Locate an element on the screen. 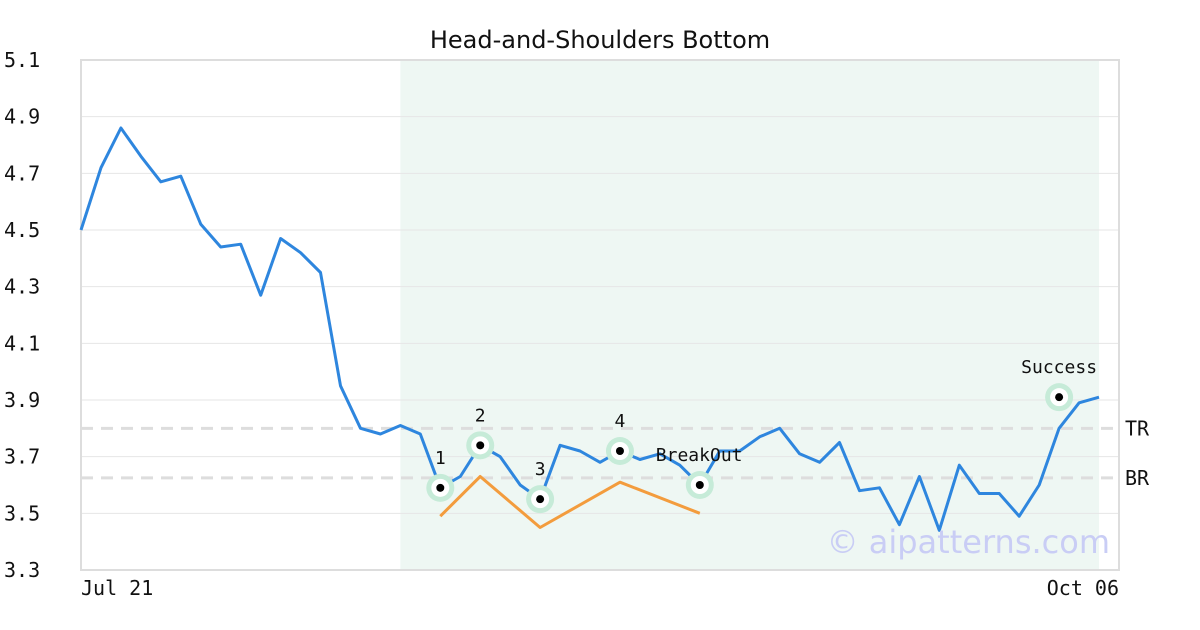 Image resolution: width=1200 pixels, height=630 pixels. marker-label: 2 is located at coordinates (480, 415).